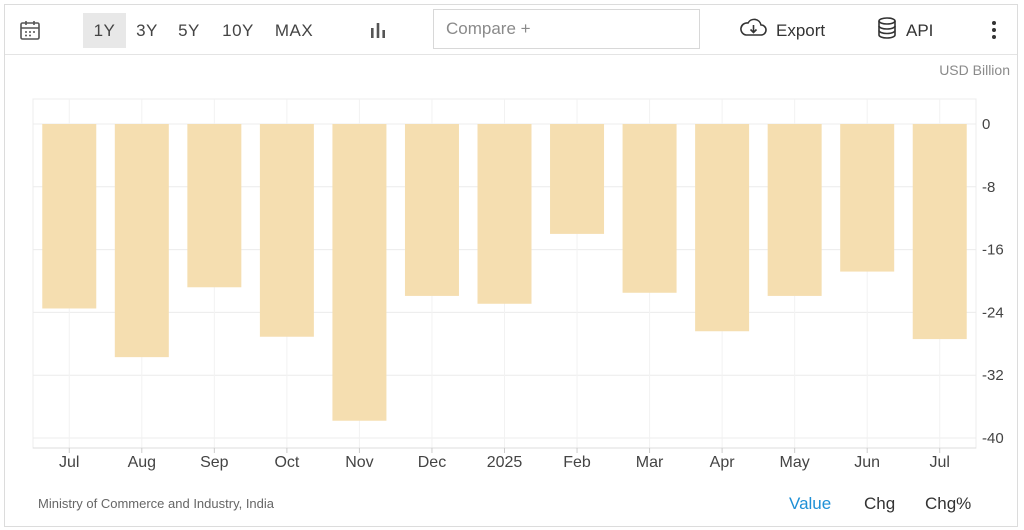  I want to click on y-tick-label: -16, so click(993, 250).